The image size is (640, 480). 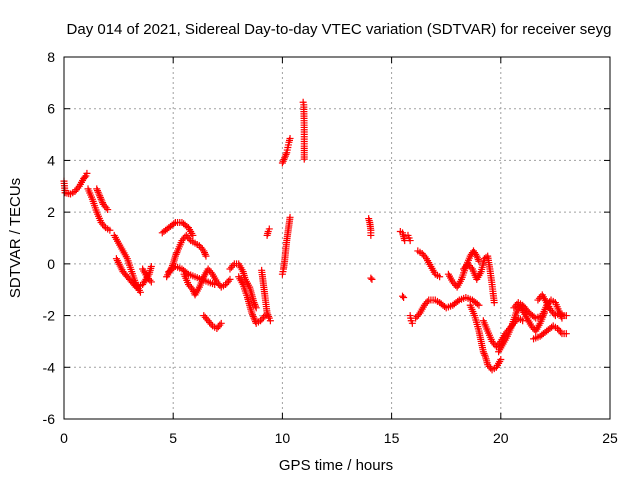 I want to click on x-axis-label: GPS time / hours, so click(x=336, y=465).